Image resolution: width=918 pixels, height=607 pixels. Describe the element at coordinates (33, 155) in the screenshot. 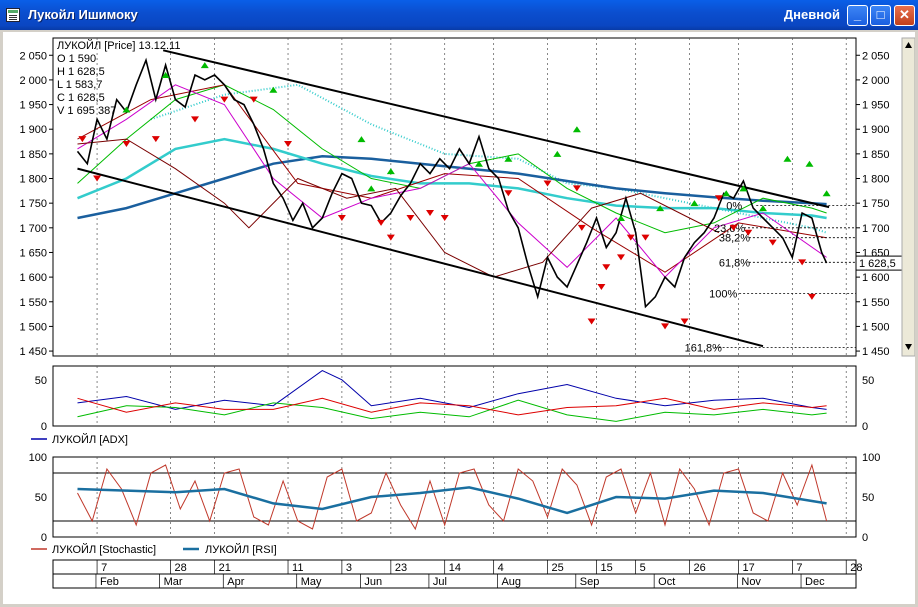

I see `price-tick-label-left: 1 850` at that location.